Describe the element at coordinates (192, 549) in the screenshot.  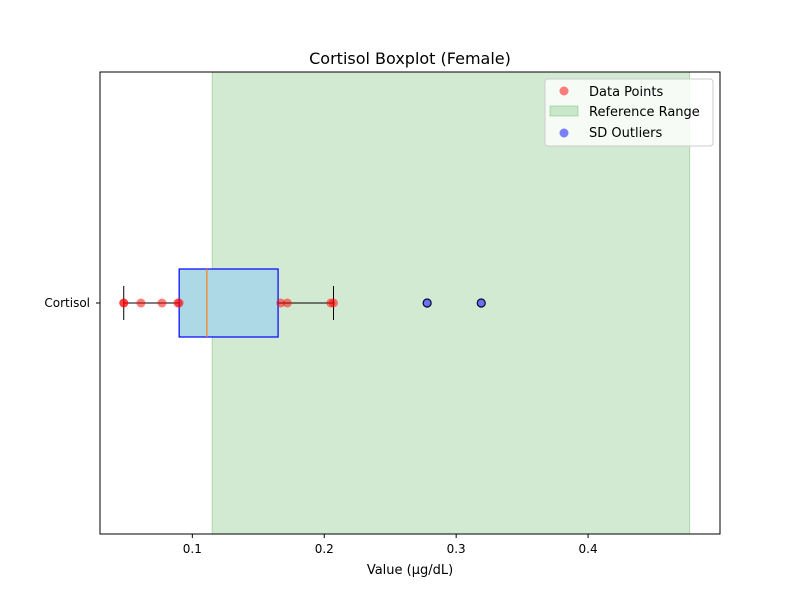
I see `x-tick-label: 0.1` at that location.